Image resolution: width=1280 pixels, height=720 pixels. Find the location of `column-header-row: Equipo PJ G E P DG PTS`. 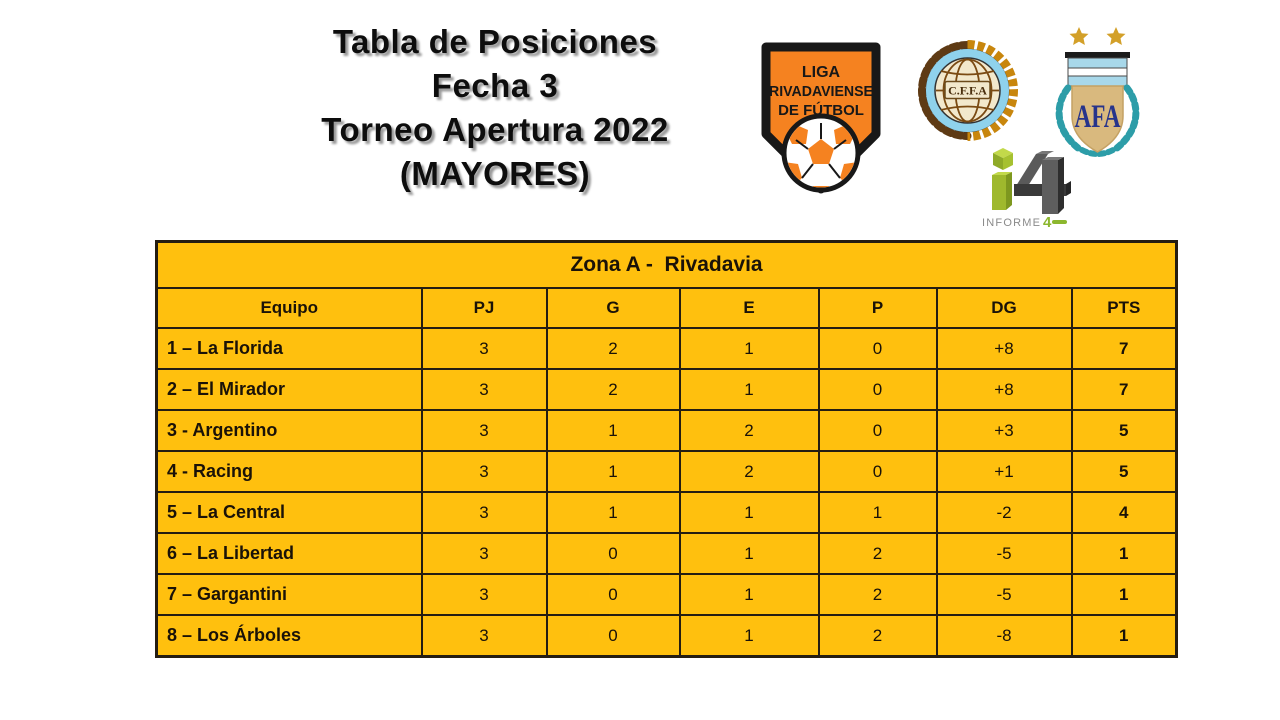

column-header-row: Equipo PJ G E P DG PTS is located at coordinates (666, 308).